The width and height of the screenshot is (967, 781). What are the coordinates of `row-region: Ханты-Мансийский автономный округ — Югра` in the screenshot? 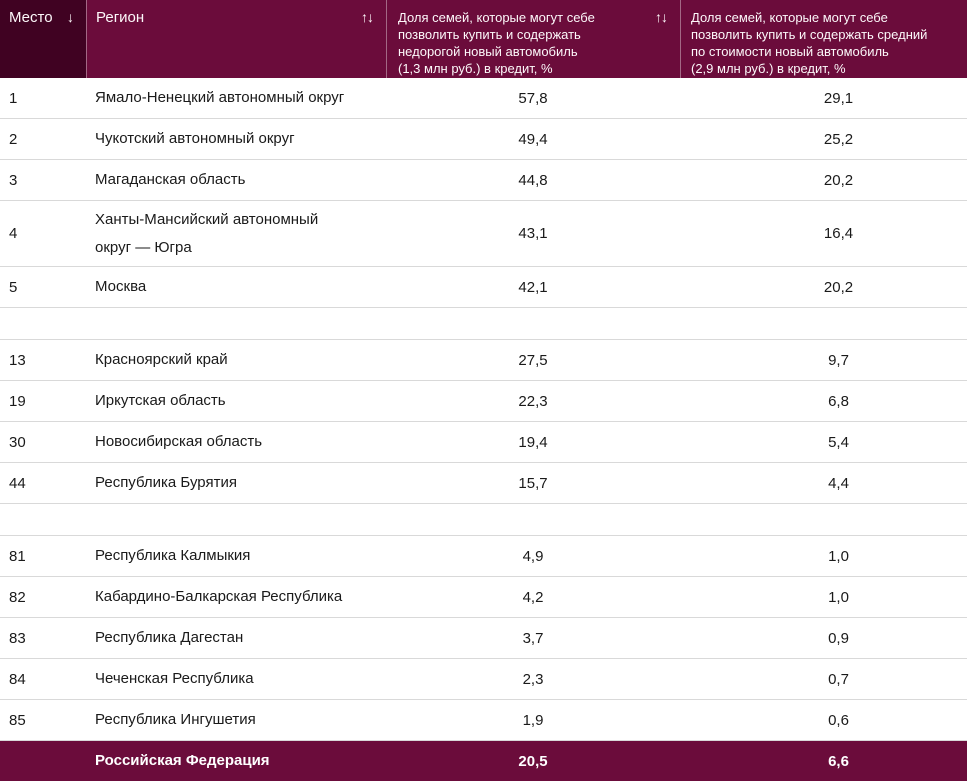 It's located at (207, 233).